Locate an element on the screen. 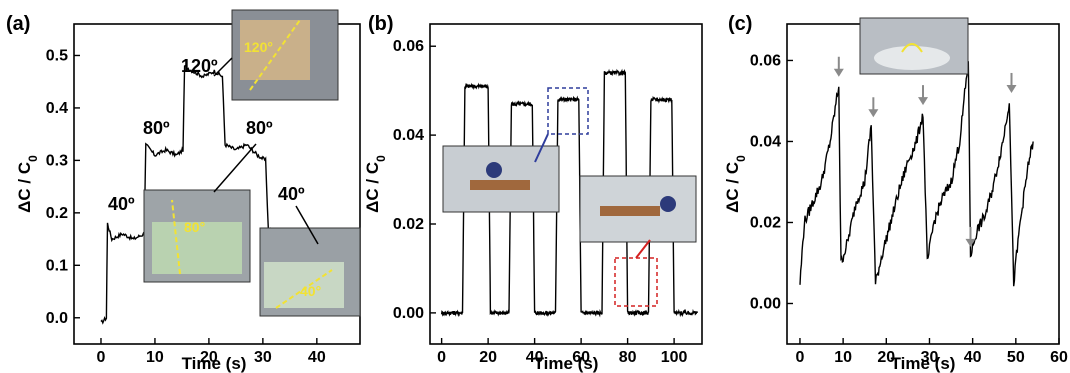 The image size is (1070, 373). x-ticks: 0 10 20 30 40 is located at coordinates (211, 352).